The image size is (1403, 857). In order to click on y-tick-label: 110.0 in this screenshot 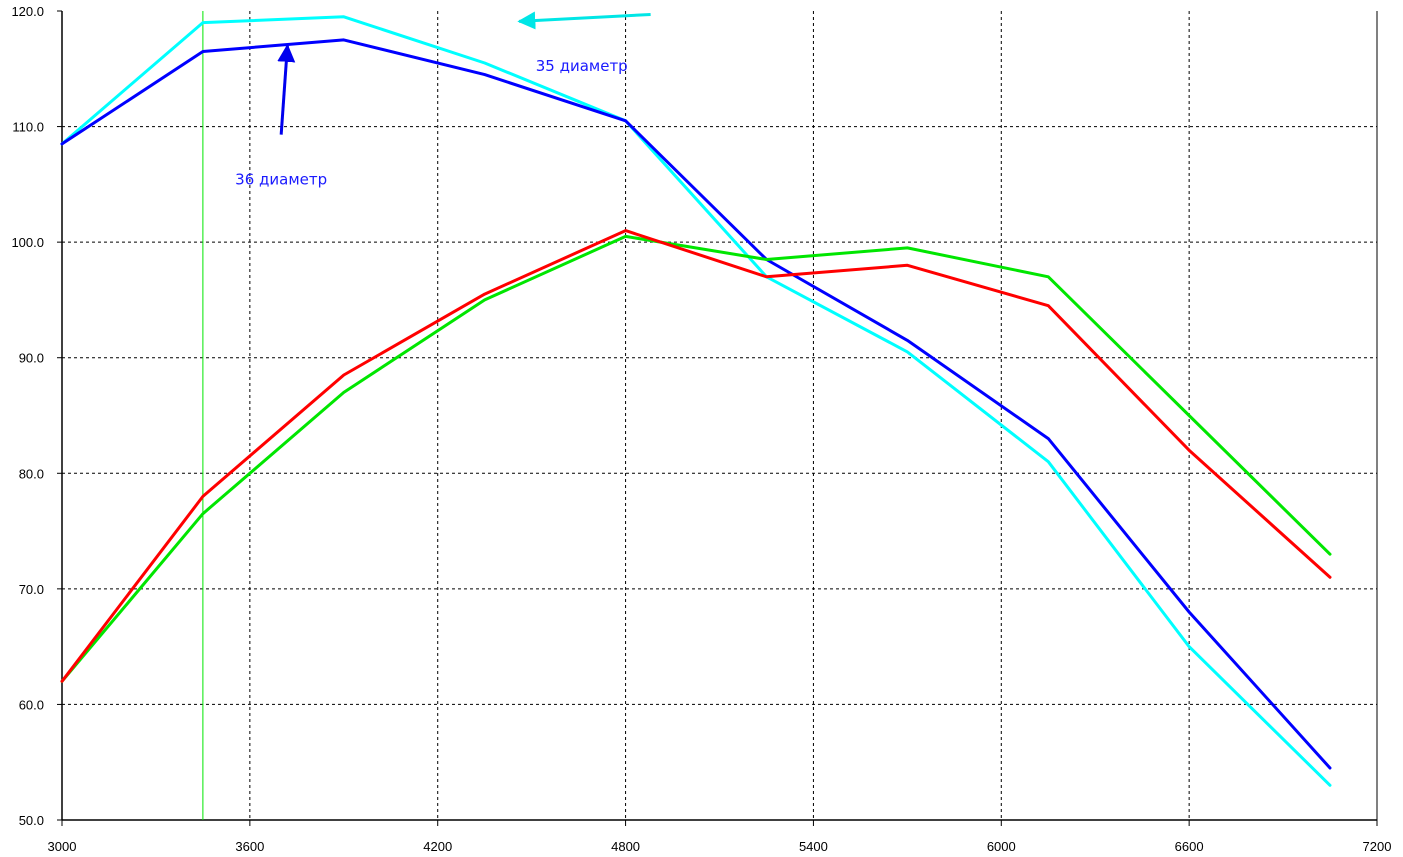, I will do `click(28, 127)`.